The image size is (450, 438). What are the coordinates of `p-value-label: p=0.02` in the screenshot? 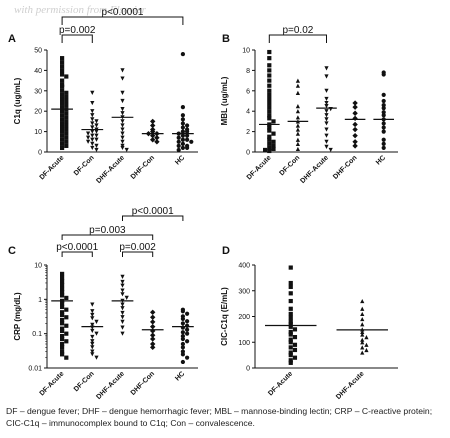 It's located at (297, 30).